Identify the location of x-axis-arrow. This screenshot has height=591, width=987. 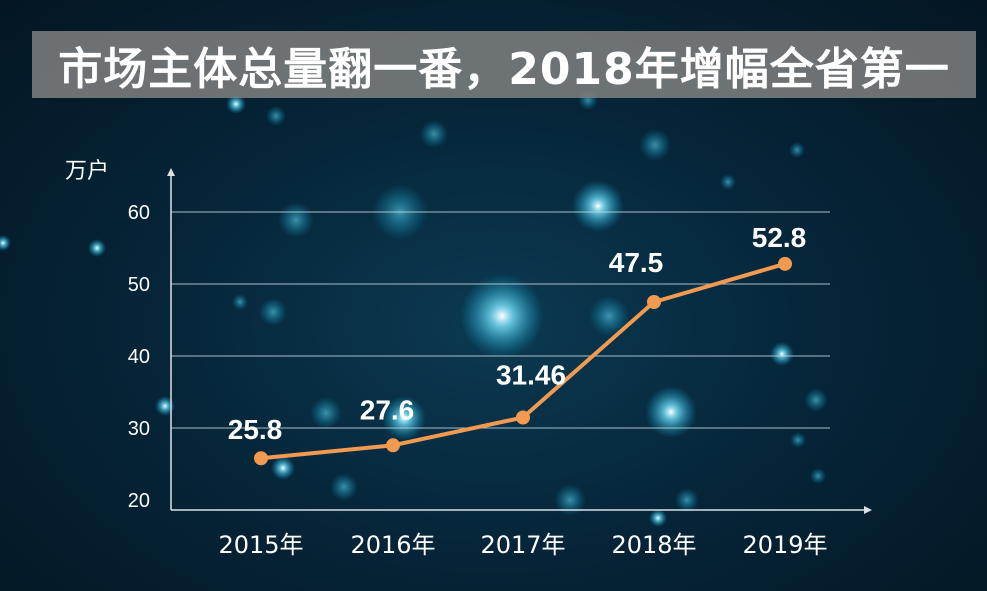
(868, 510).